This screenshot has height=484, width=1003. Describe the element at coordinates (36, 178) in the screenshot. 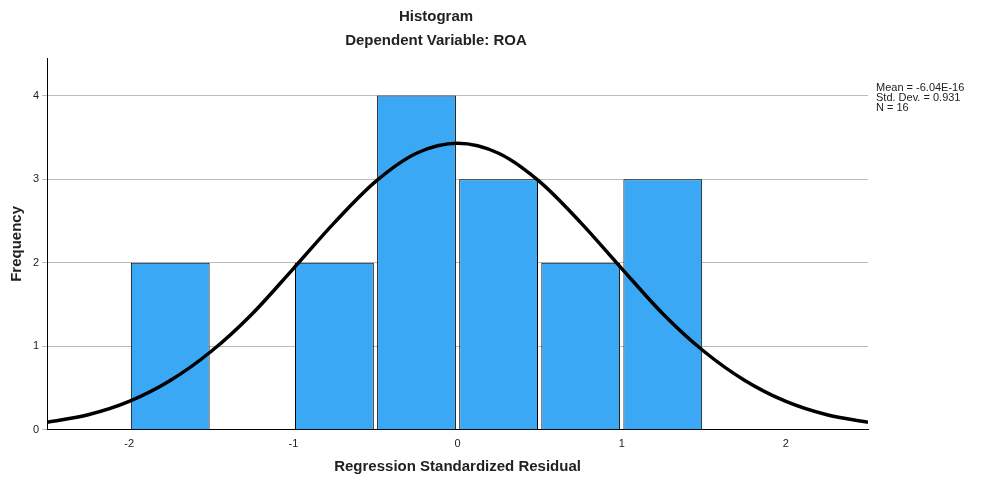

I see `y-tick-label: 3` at that location.